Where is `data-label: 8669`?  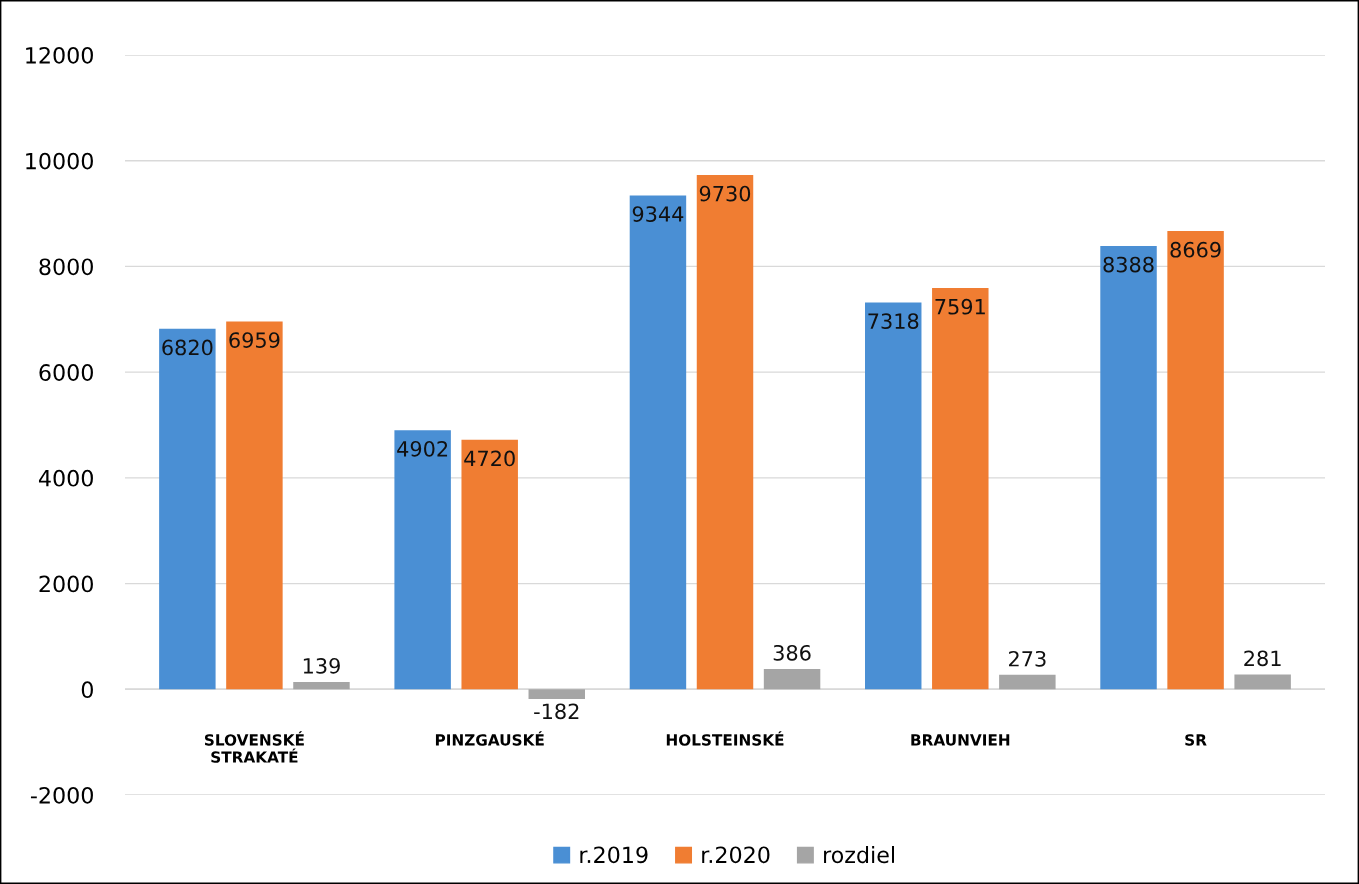 data-label: 8669 is located at coordinates (1195, 249).